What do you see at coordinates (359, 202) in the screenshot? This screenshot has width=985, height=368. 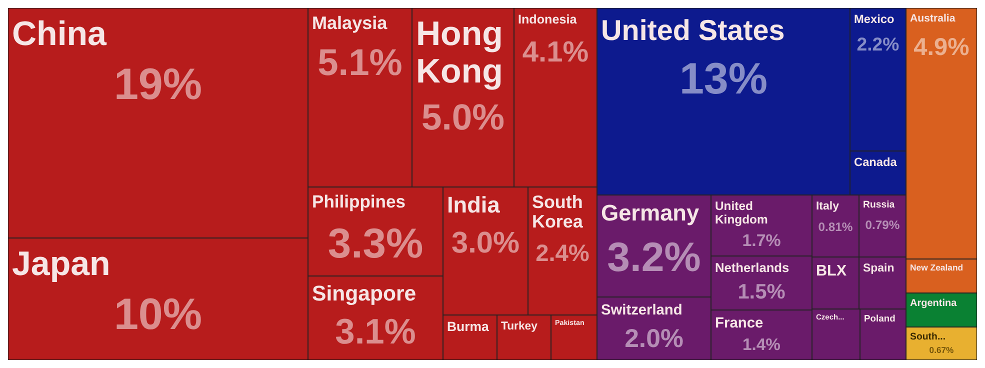 I see `category-label: Philippines` at bounding box center [359, 202].